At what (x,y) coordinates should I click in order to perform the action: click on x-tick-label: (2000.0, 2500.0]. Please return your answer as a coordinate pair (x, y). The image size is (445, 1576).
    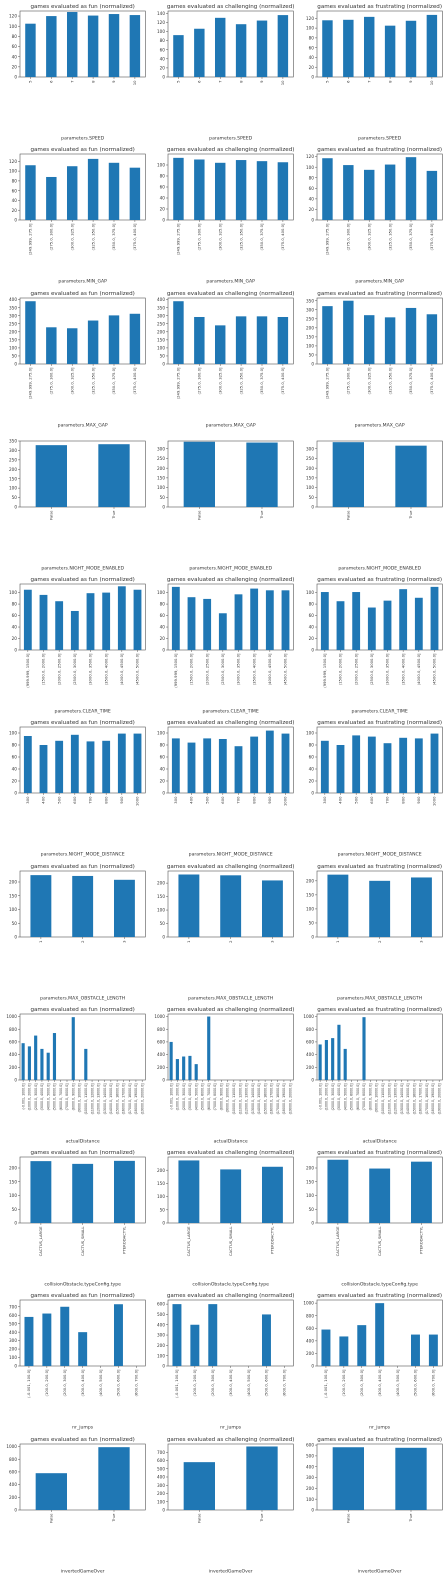
    Looking at the image, I should click on (58, 669).